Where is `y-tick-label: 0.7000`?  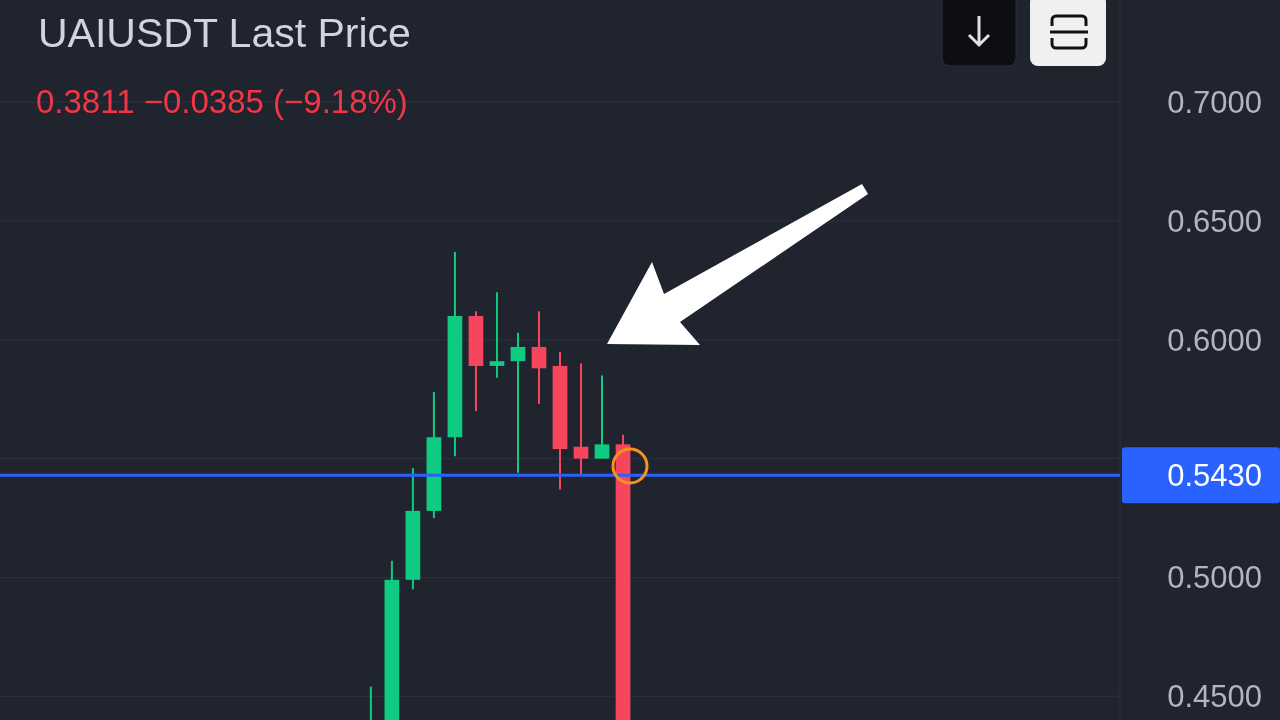 y-tick-label: 0.7000 is located at coordinates (1214, 103).